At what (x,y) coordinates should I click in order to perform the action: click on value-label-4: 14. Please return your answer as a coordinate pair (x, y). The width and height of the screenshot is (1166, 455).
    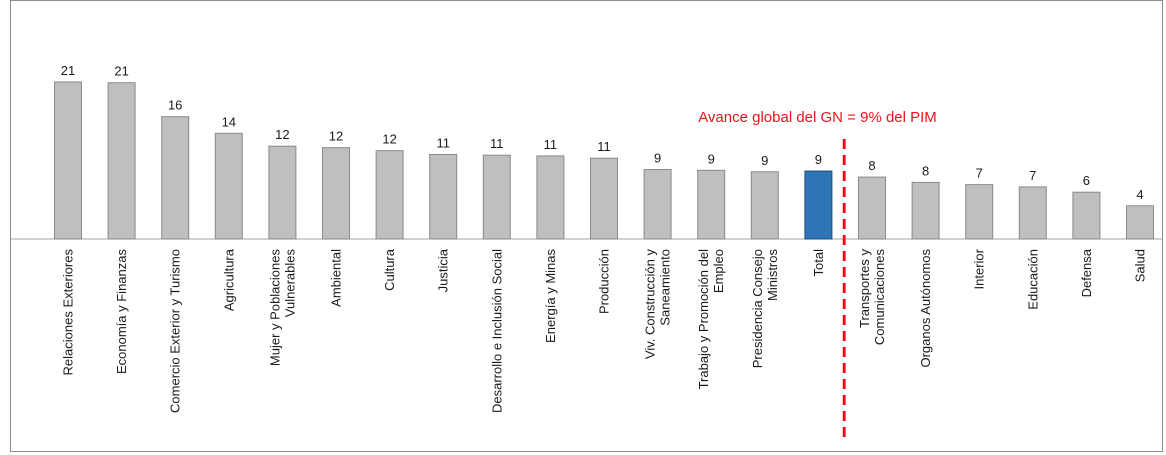
    Looking at the image, I should click on (229, 121).